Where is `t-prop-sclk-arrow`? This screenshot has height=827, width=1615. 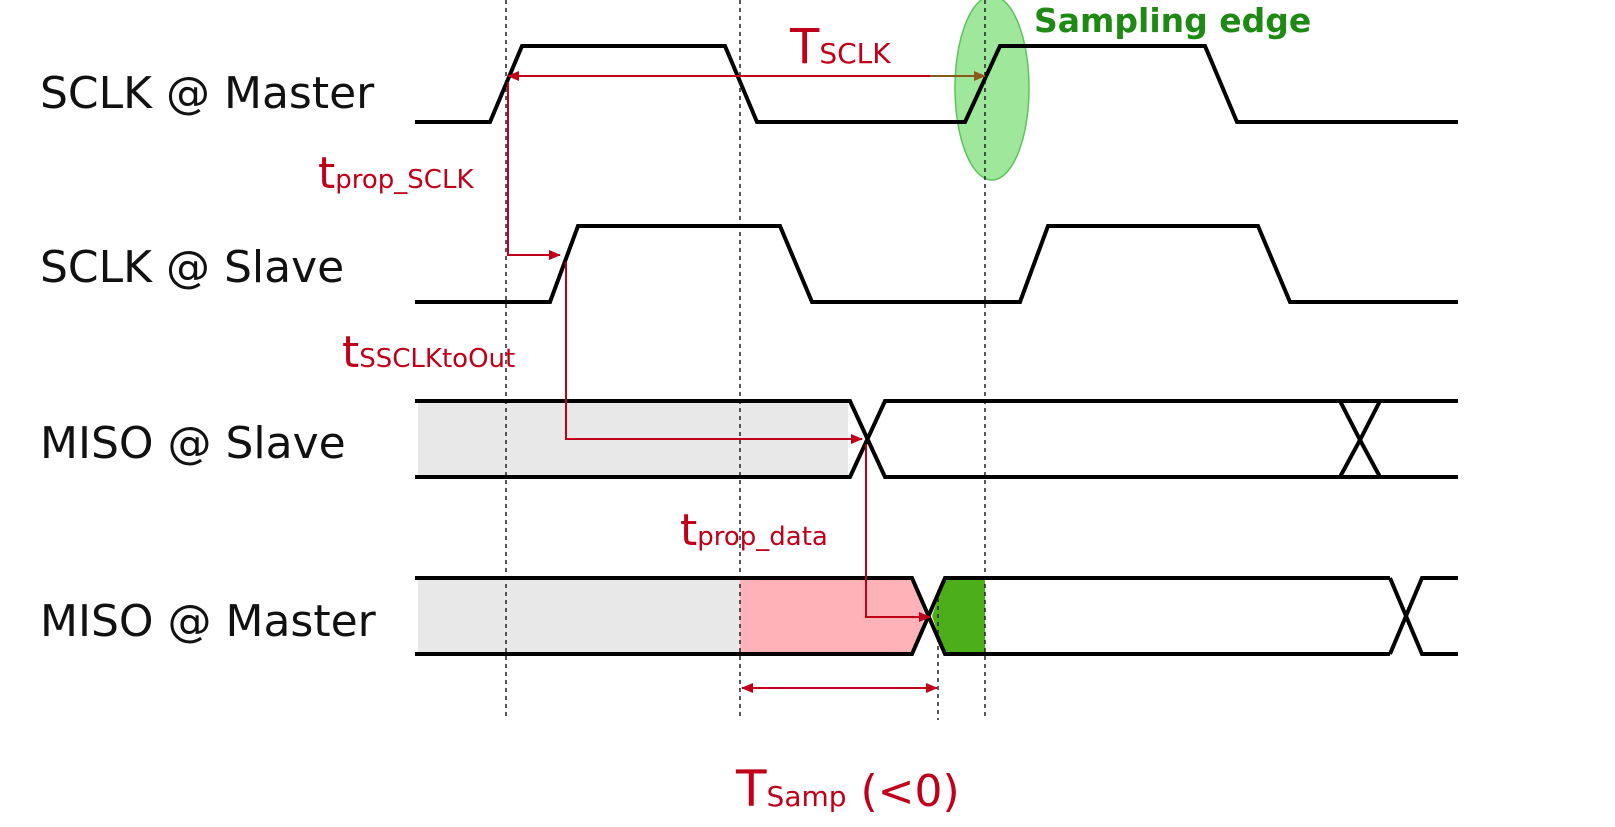
t-prop-sclk-arrow is located at coordinates (534, 171).